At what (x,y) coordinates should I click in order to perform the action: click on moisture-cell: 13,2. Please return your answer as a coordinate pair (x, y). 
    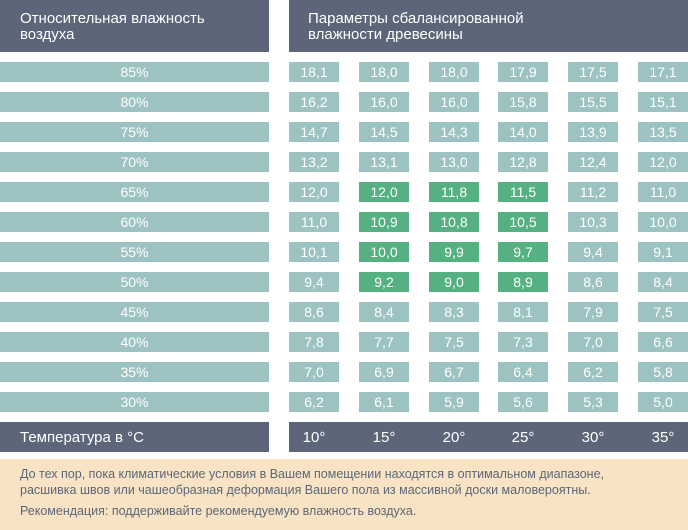
    Looking at the image, I should click on (314, 162).